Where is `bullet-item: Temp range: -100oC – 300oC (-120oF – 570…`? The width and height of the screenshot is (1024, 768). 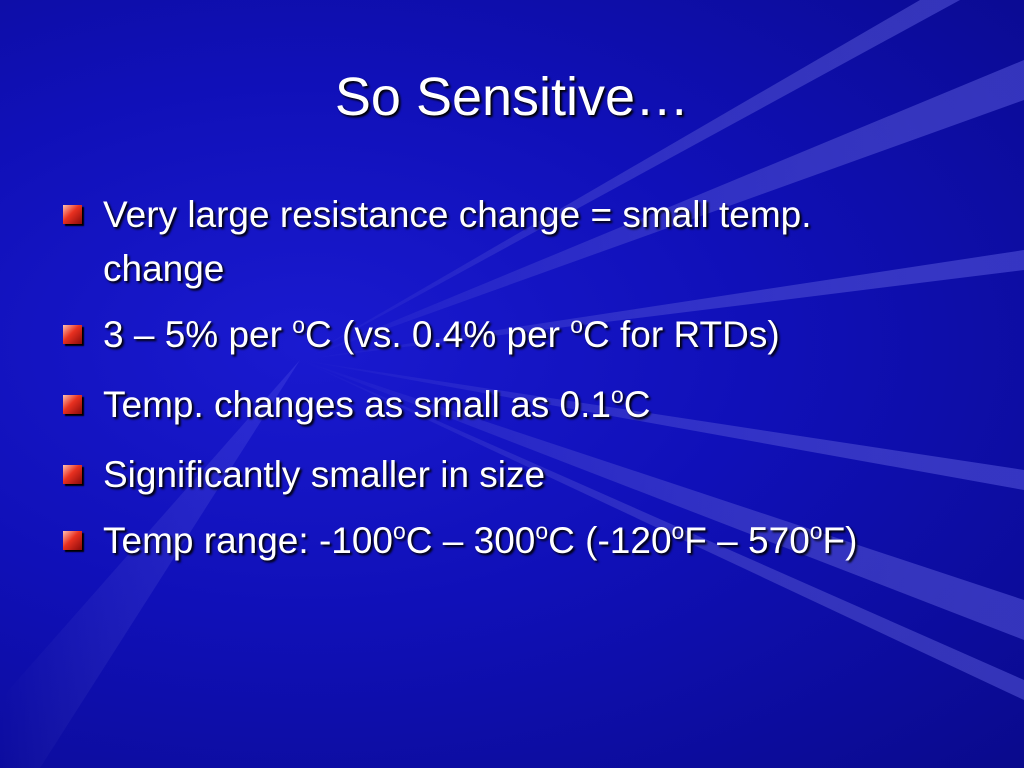
bullet-item: Temp range: -100oC – 300oC (-120oF – 570… is located at coordinates (500, 543).